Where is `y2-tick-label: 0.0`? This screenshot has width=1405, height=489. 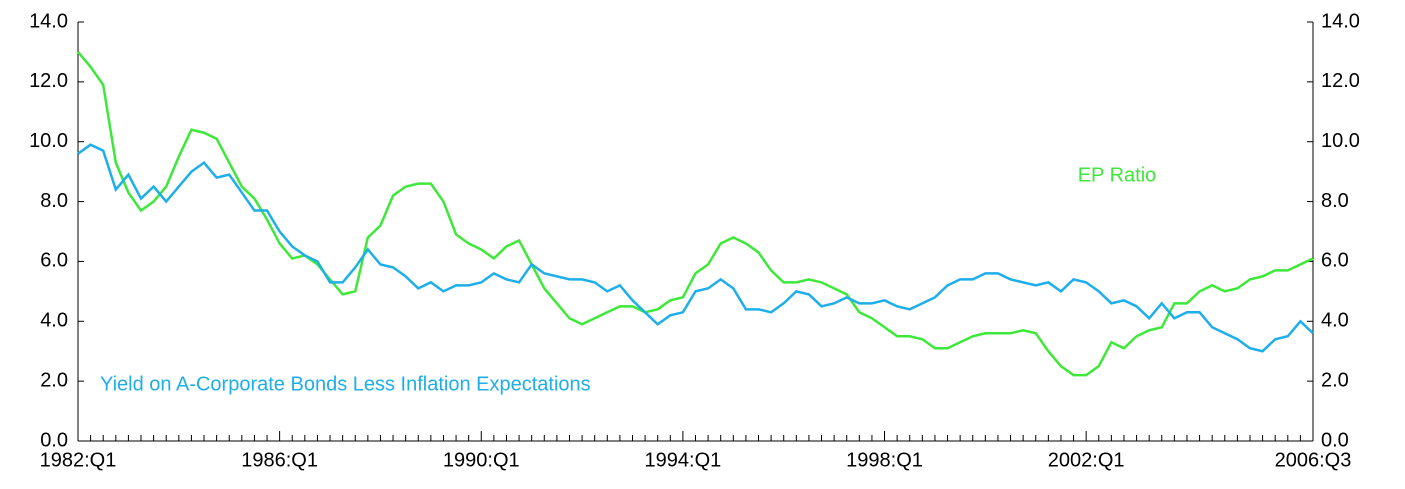 y2-tick-label: 0.0 is located at coordinates (1335, 440).